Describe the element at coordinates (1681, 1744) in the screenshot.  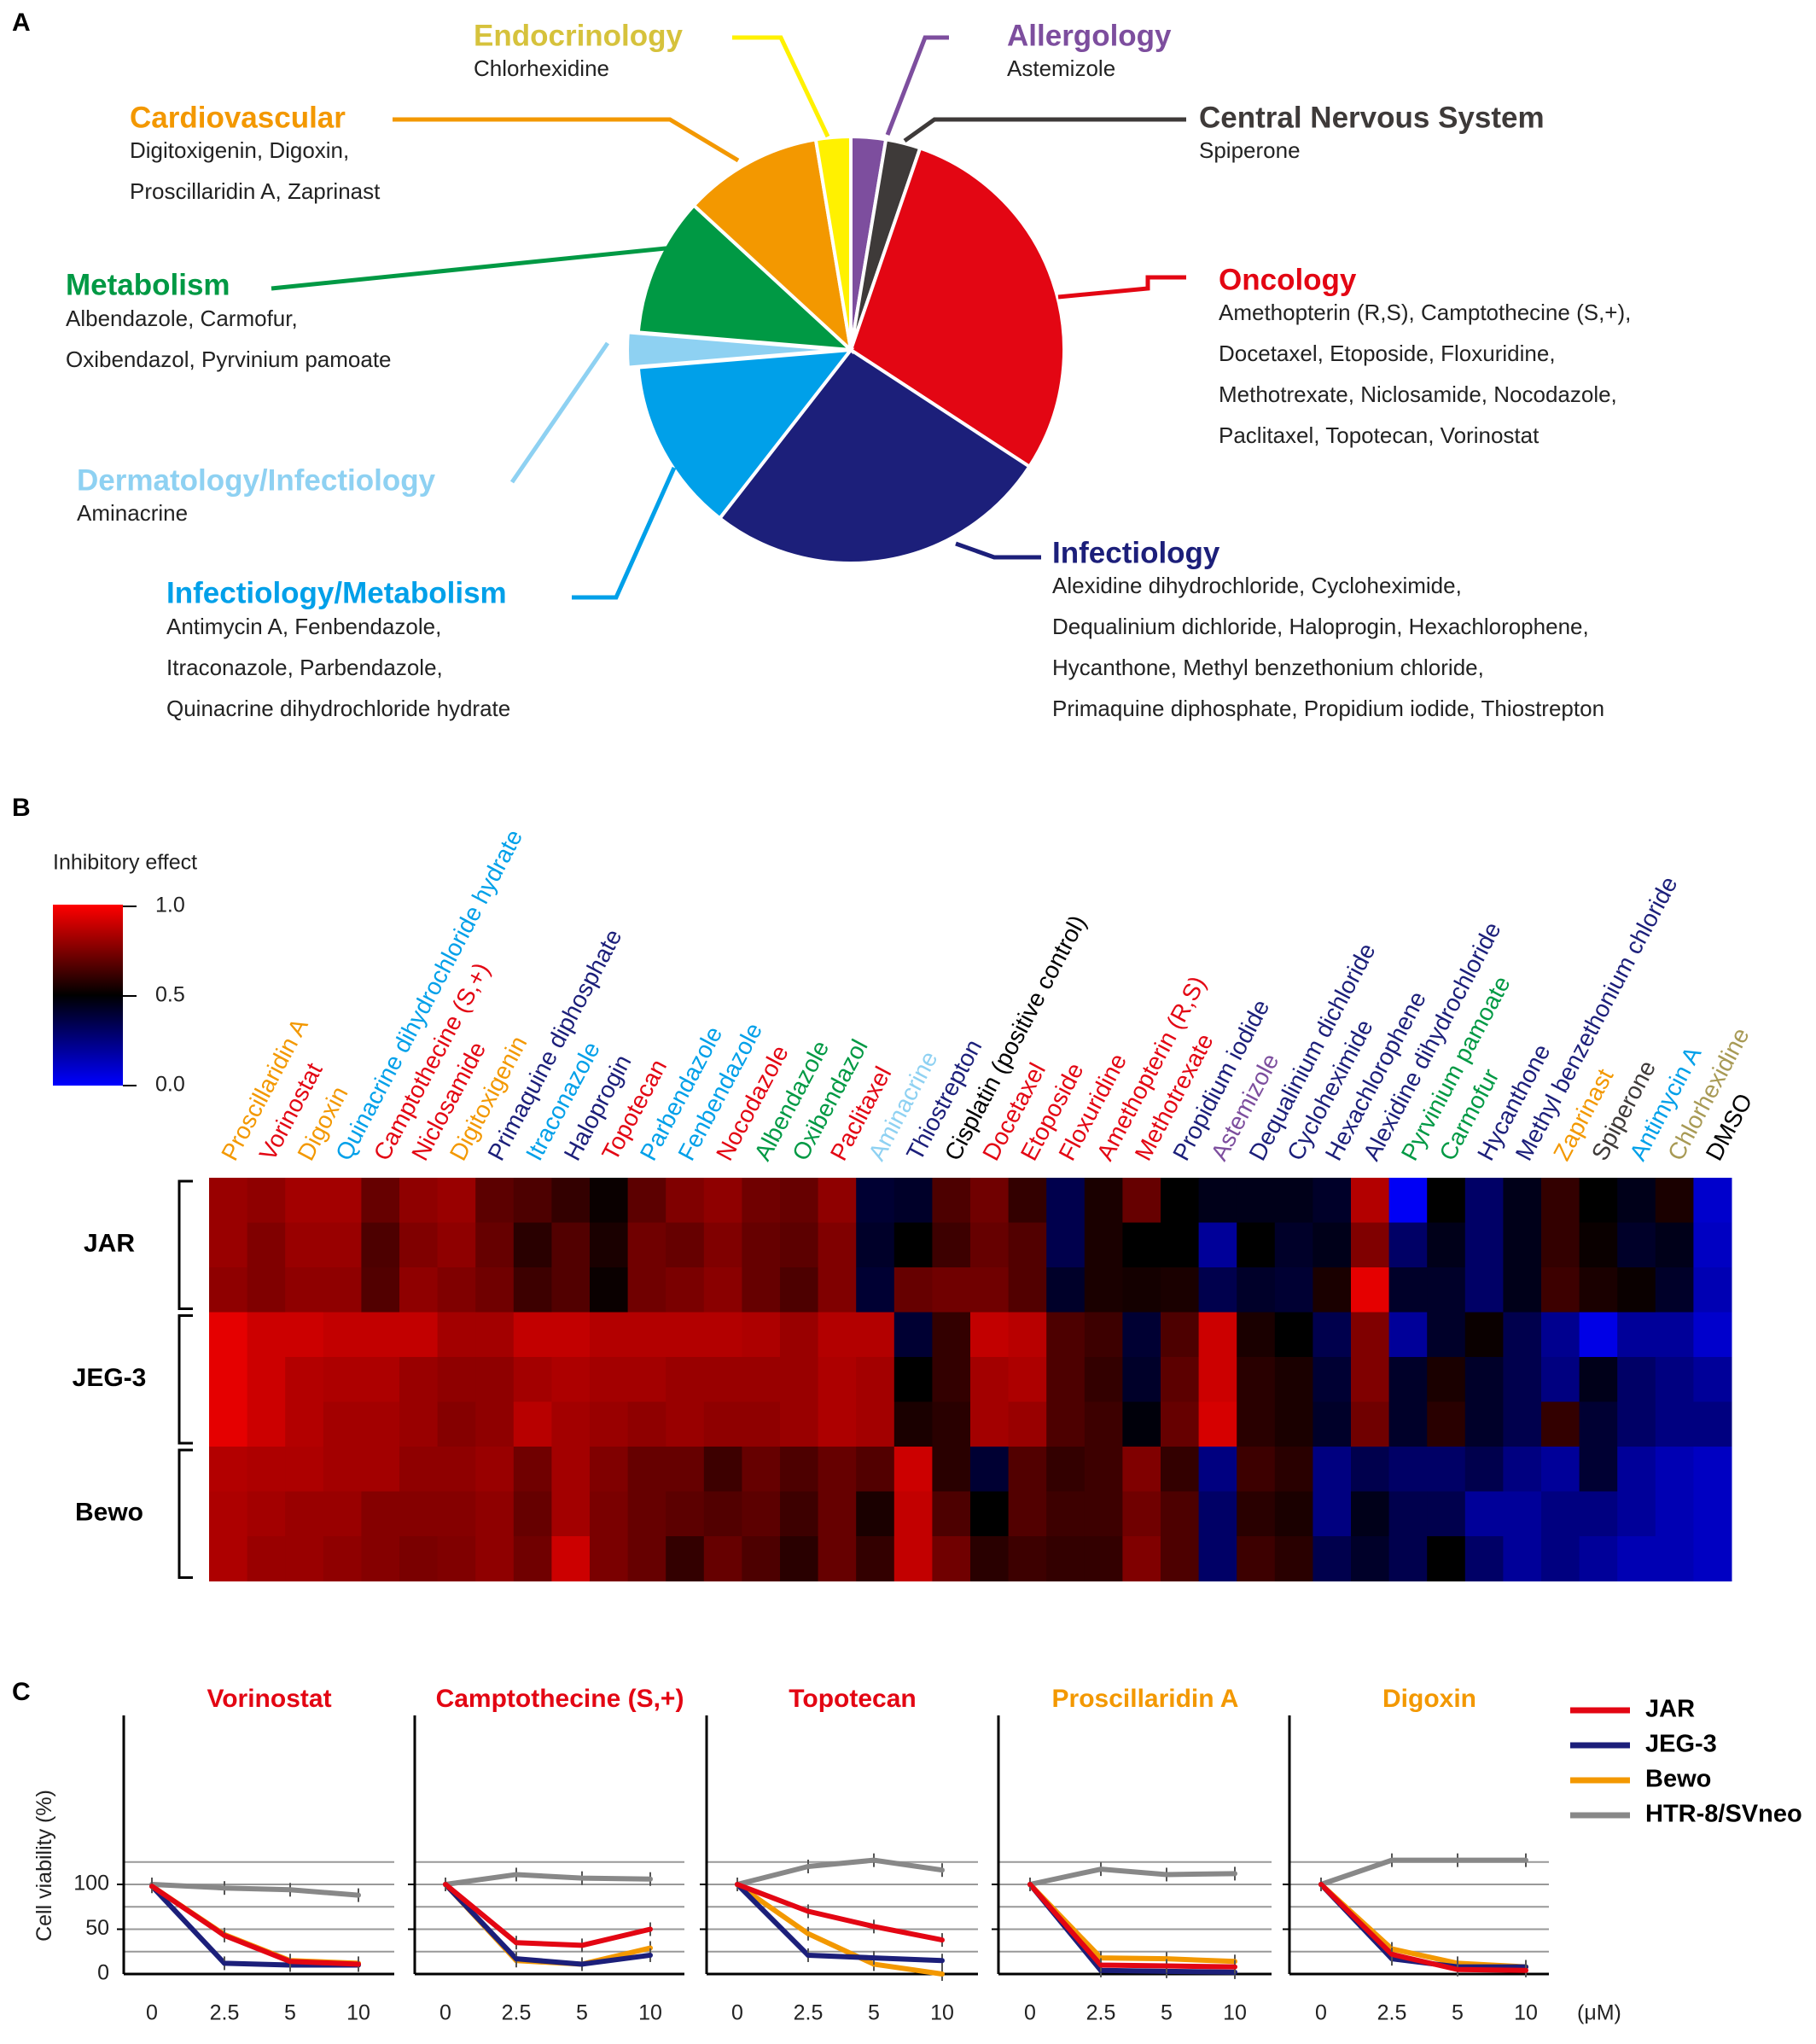
I see `legend-label: JEG-3` at that location.